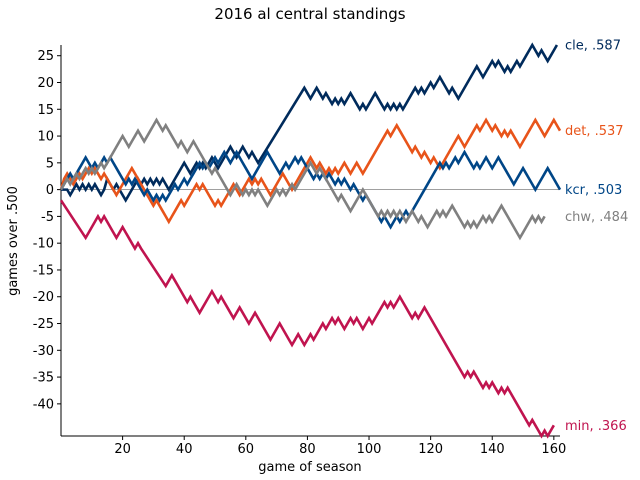 The width and height of the screenshot is (640, 480). What do you see at coordinates (43, 324) in the screenshot?
I see `y-tick-label: -25` at bounding box center [43, 324].